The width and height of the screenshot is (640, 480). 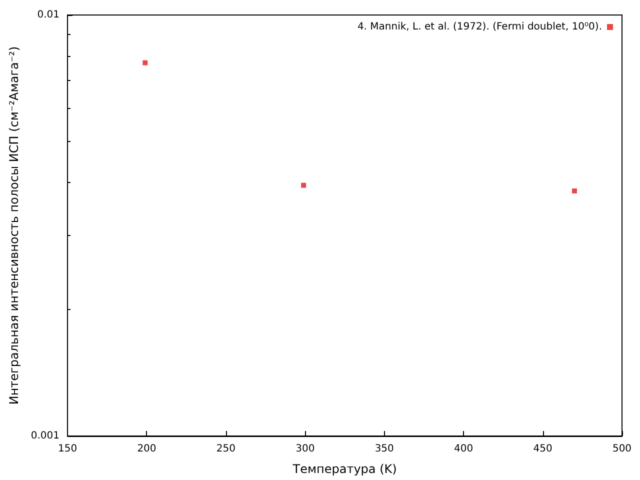 What do you see at coordinates (14, 225) in the screenshot?
I see `y-axis-title: Интегральная интенсивность полосы ИСП (cм⁻²Амага⁻²)` at bounding box center [14, 225].